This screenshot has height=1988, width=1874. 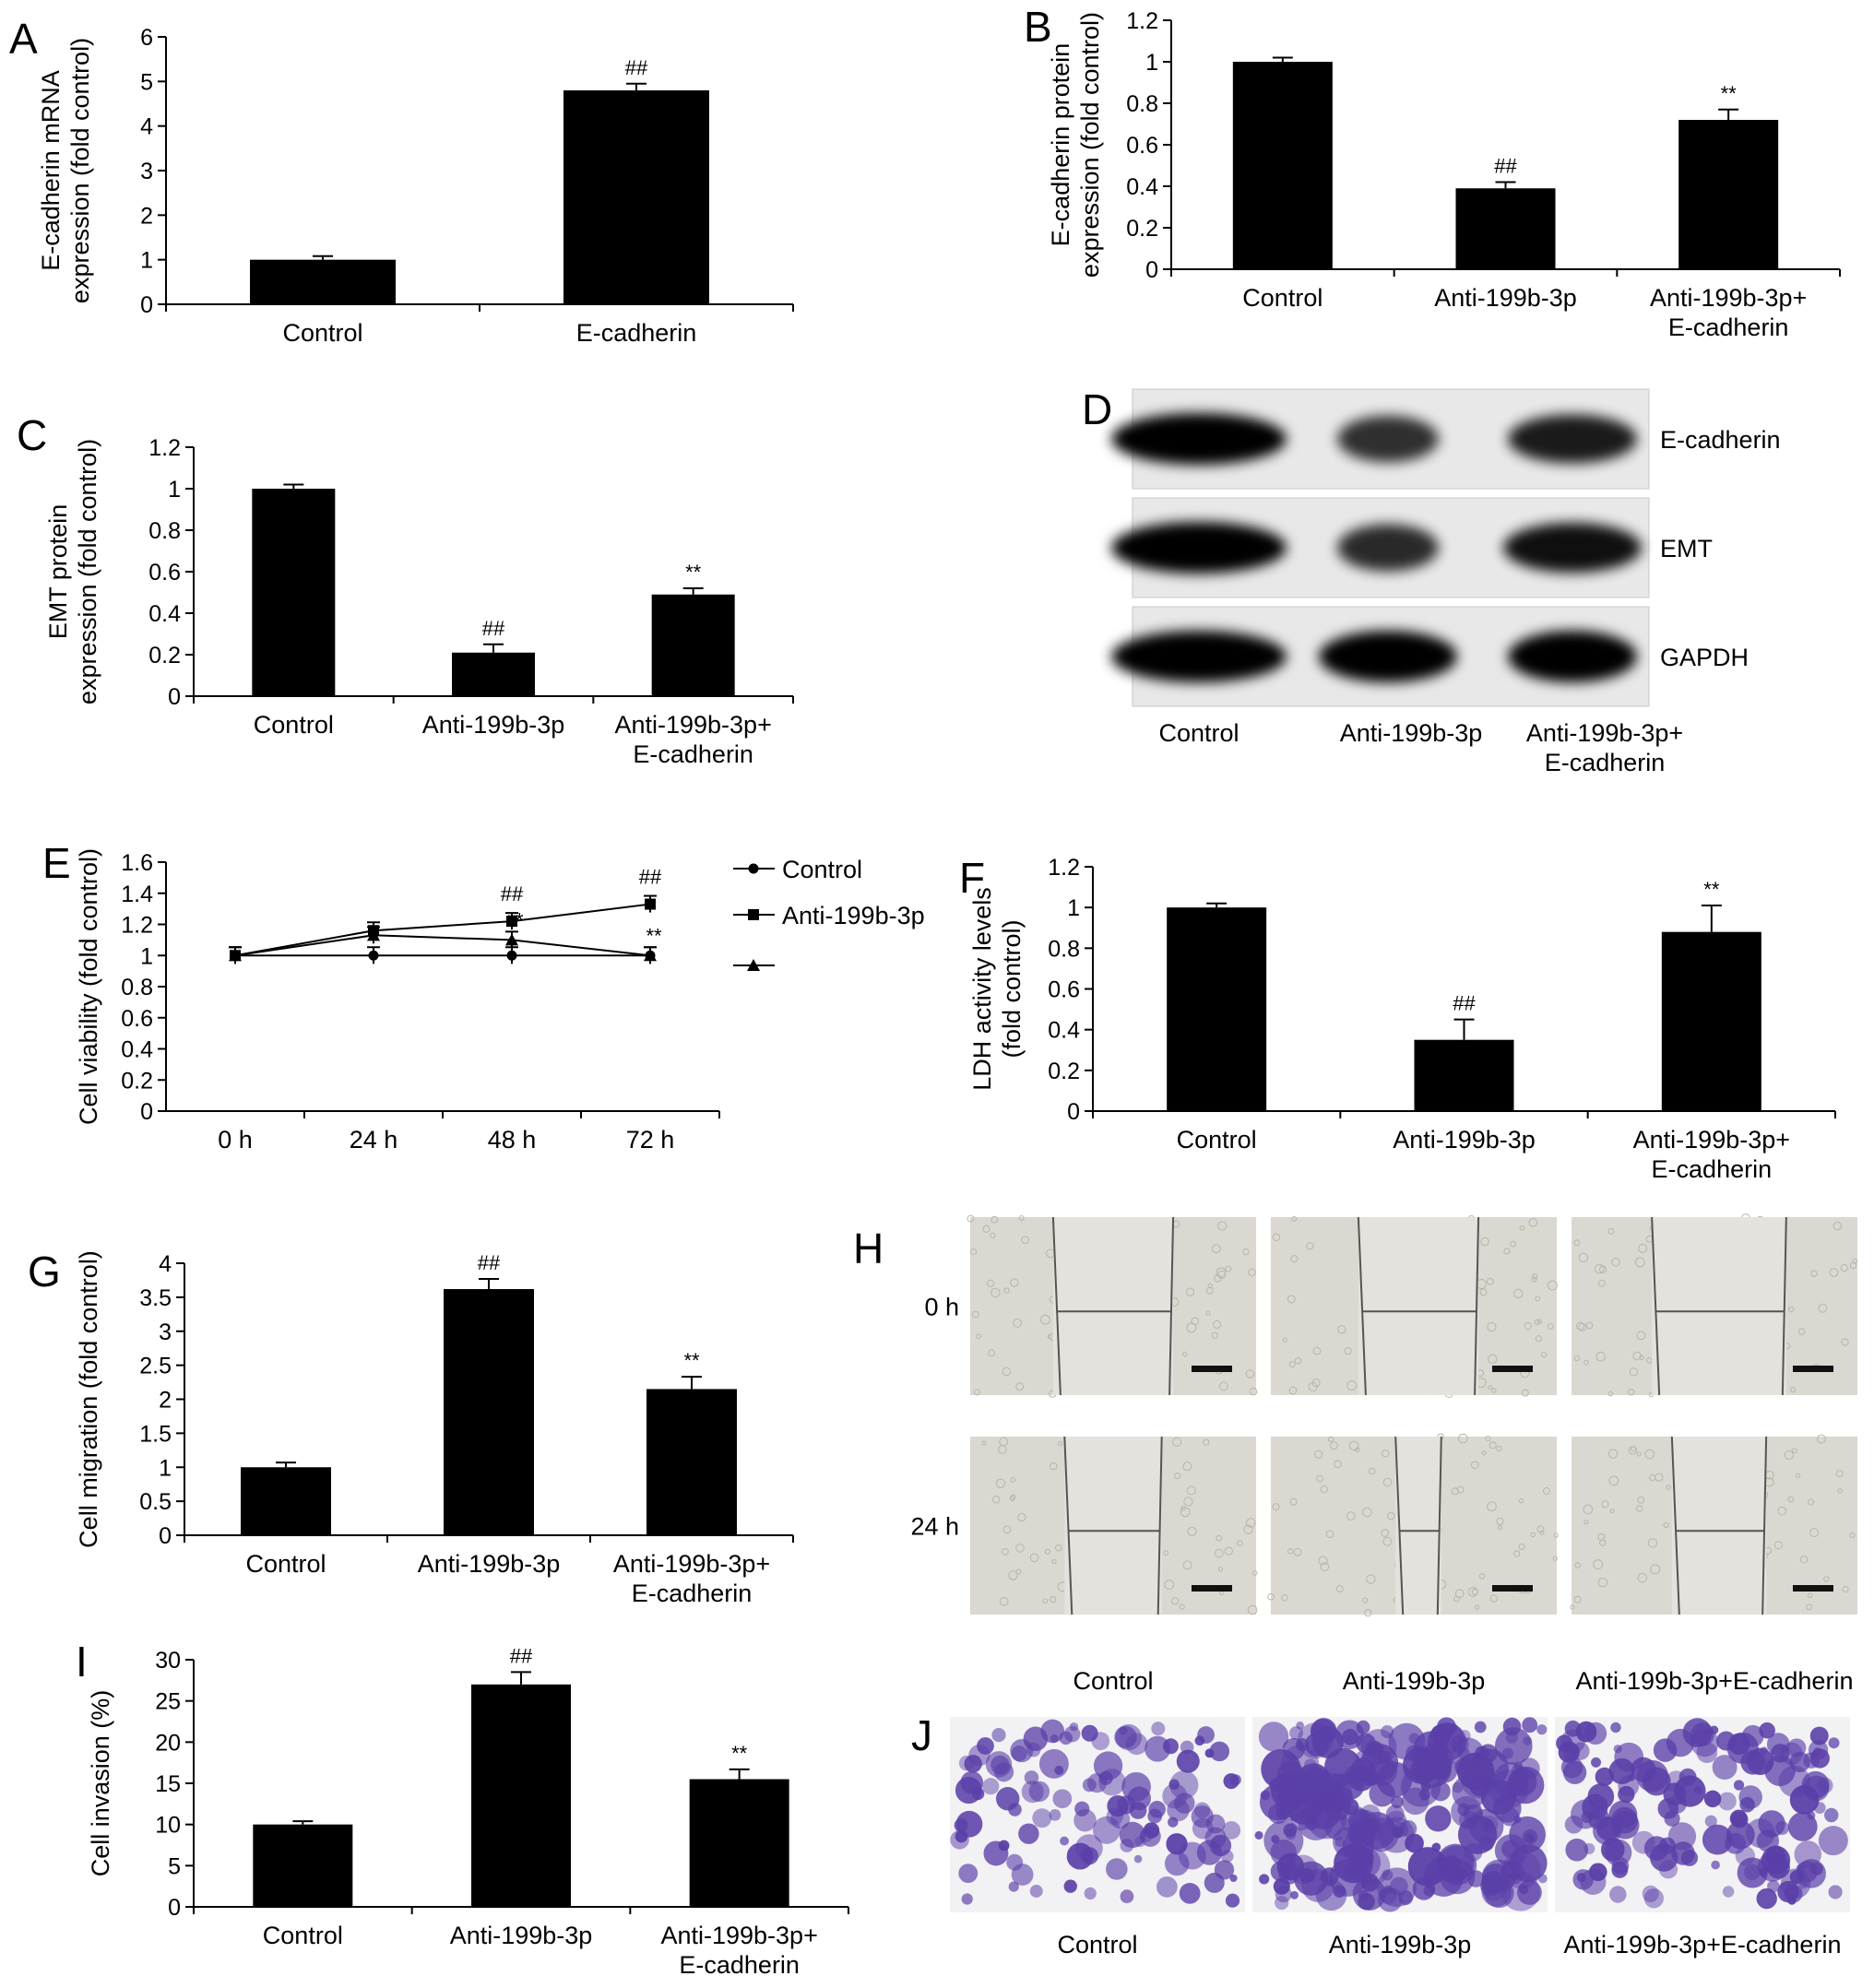 What do you see at coordinates (137, 863) in the screenshot?
I see `y-tick-label: 1.6` at bounding box center [137, 863].